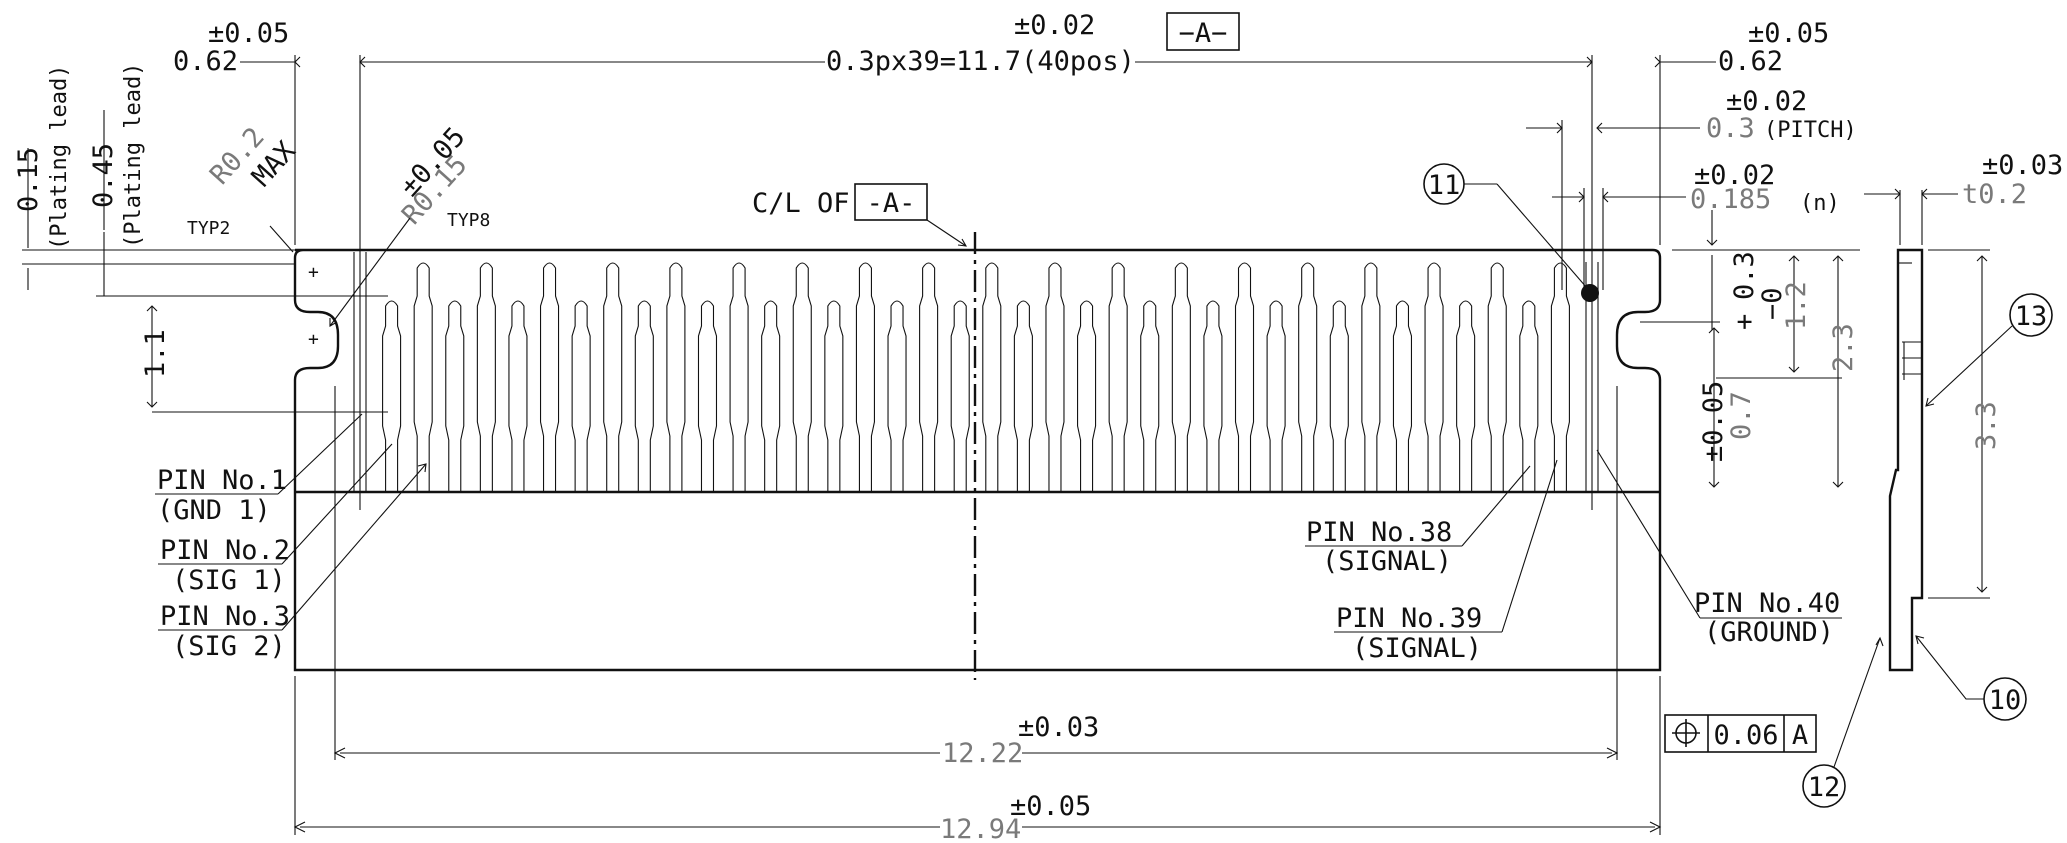 The width and height of the screenshot is (2067, 843). What do you see at coordinates (1590, 293) in the screenshot?
I see `via-dot` at bounding box center [1590, 293].